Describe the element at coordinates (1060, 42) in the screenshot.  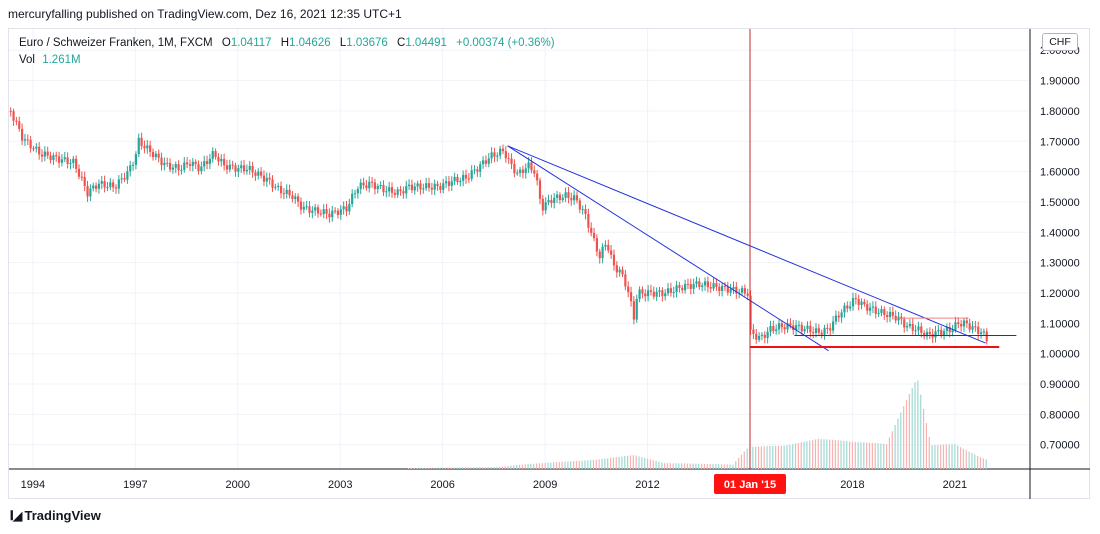
I see `currency-badge: CHF` at that location.